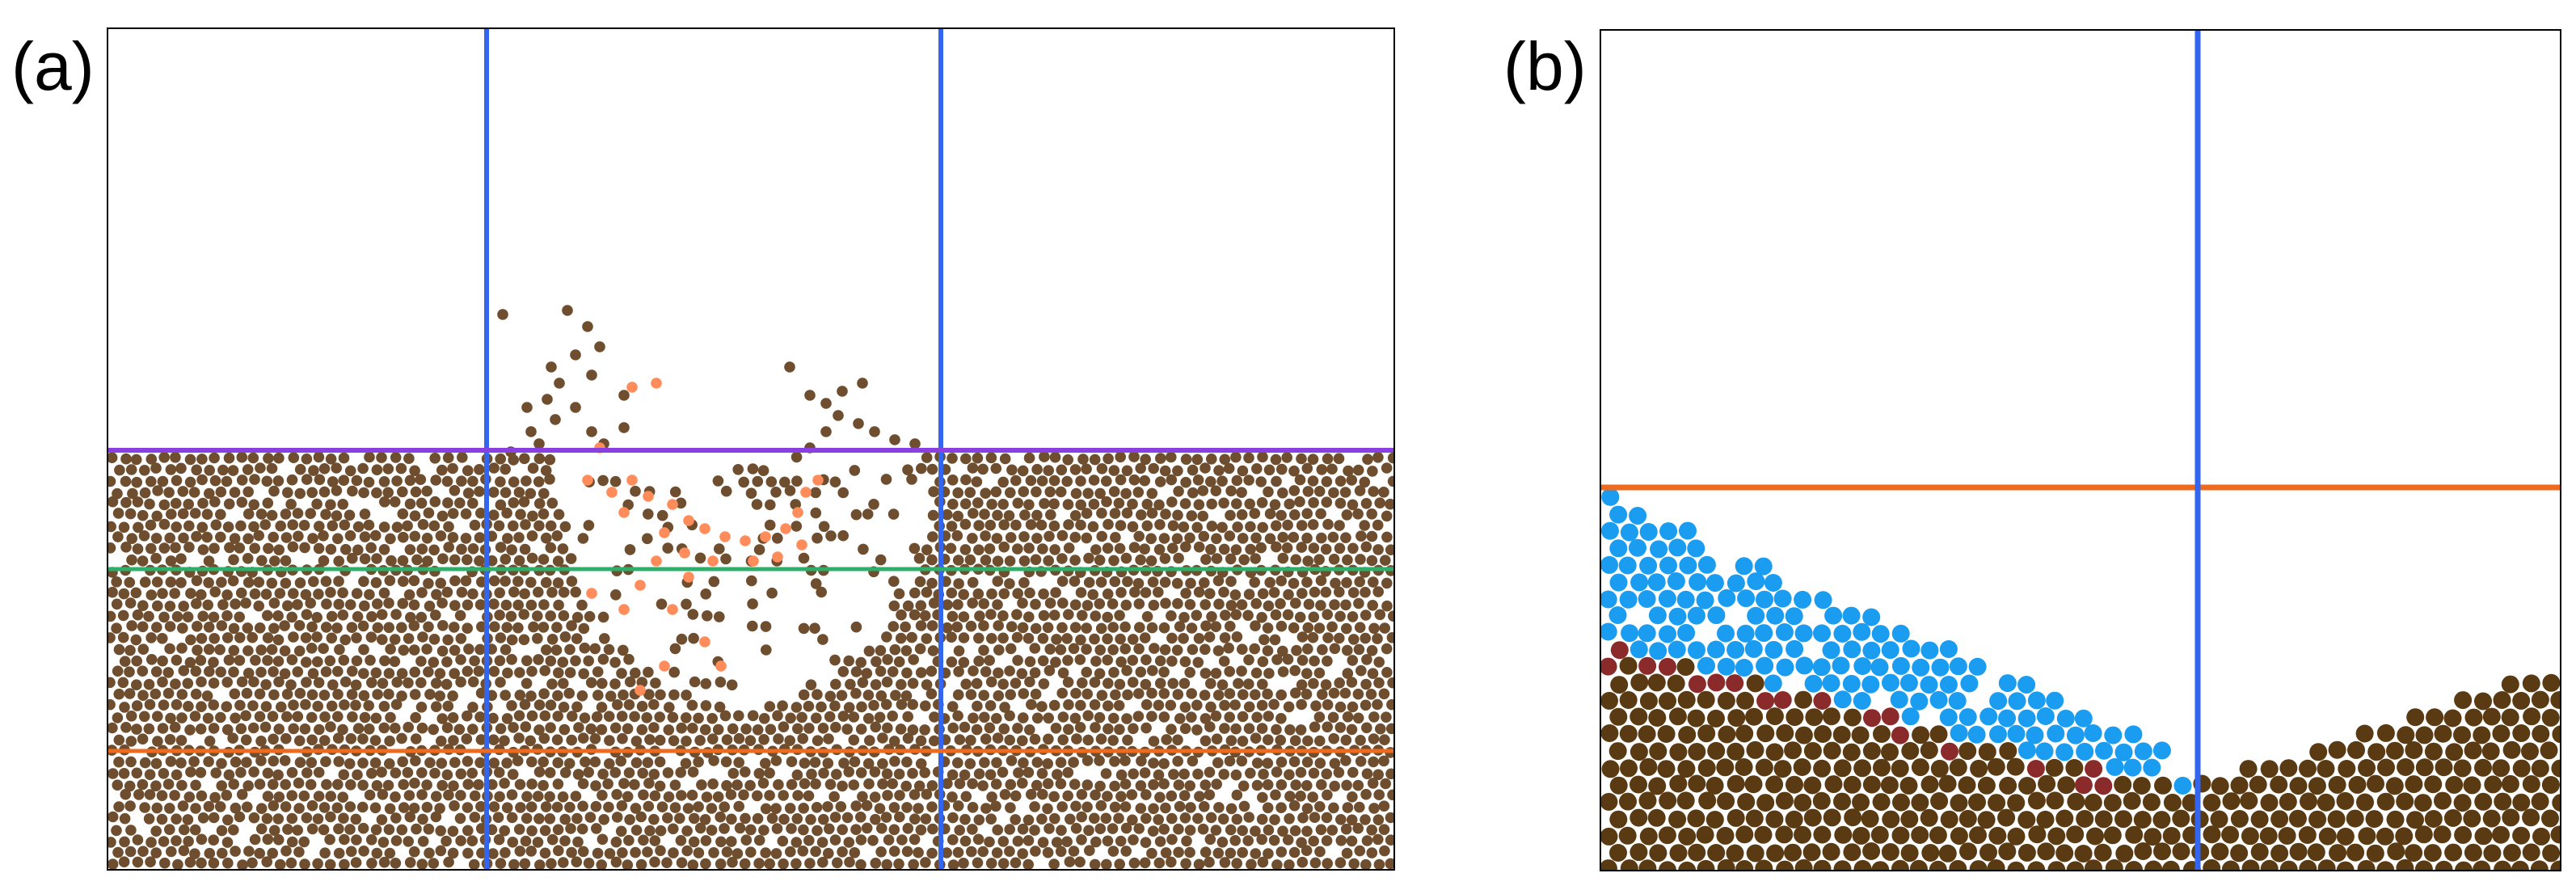 The width and height of the screenshot is (2576, 890). What do you see at coordinates (703, 537) in the screenshot?
I see `panel-a-ejecta-particles` at bounding box center [703, 537].